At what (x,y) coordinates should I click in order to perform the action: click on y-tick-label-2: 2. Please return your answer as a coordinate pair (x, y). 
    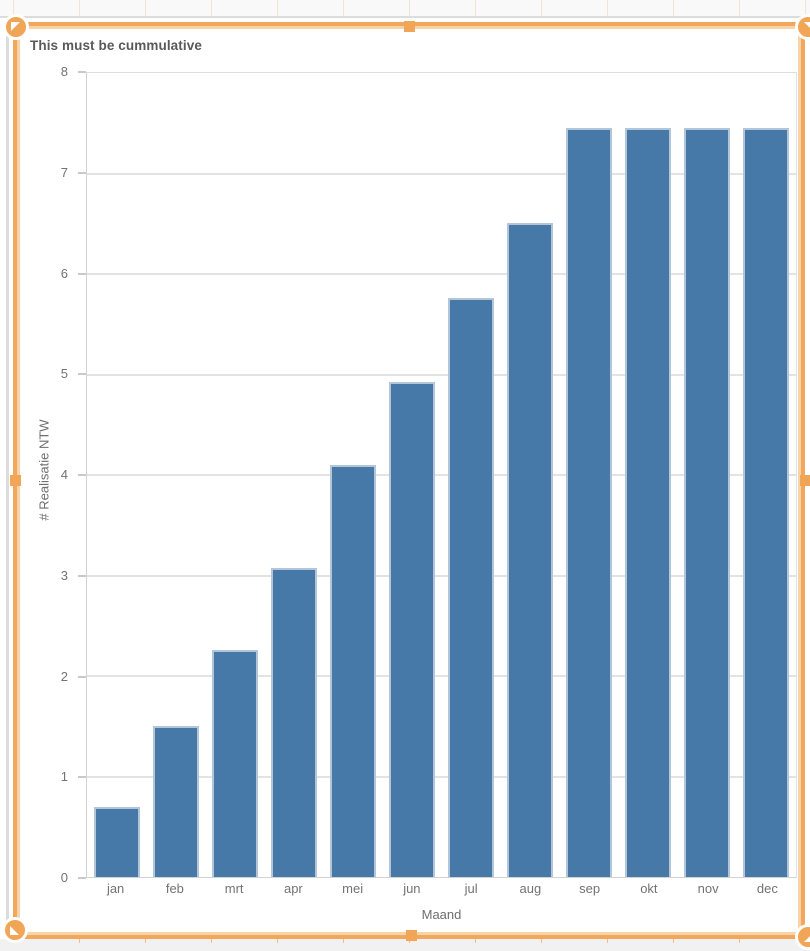
    Looking at the image, I should click on (64, 676).